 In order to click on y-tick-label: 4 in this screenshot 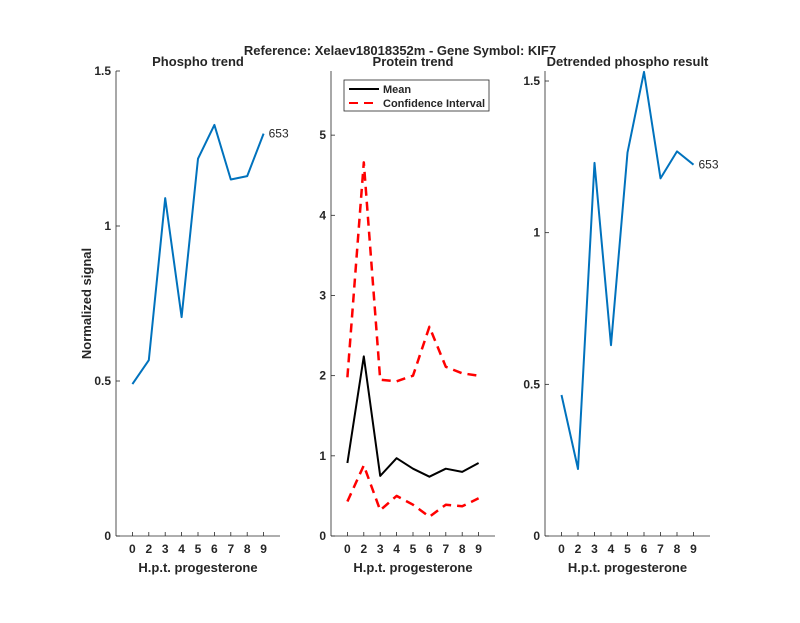, I will do `click(322, 215)`.